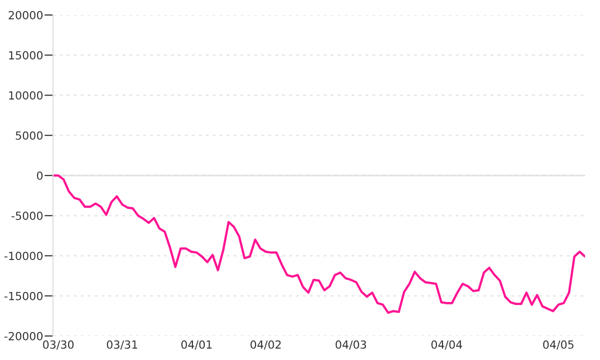 The image size is (600, 360). What do you see at coordinates (26, 55) in the screenshot?
I see `y-tick-label: 15000` at bounding box center [26, 55].